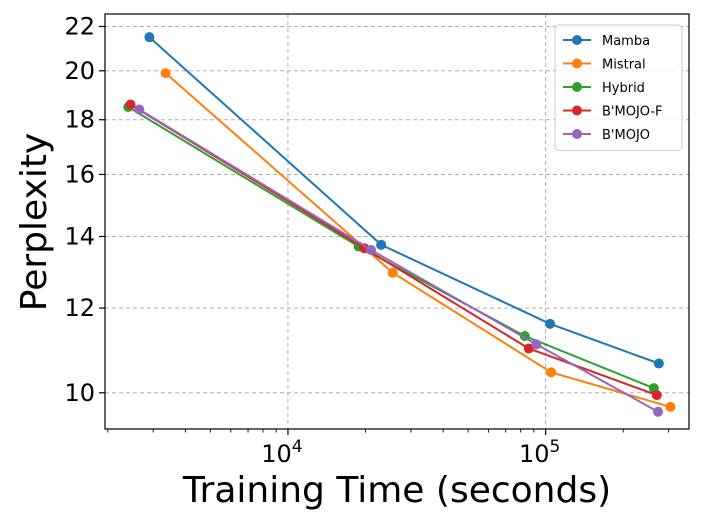  I want to click on legend-item: Mistral, so click(604, 65).